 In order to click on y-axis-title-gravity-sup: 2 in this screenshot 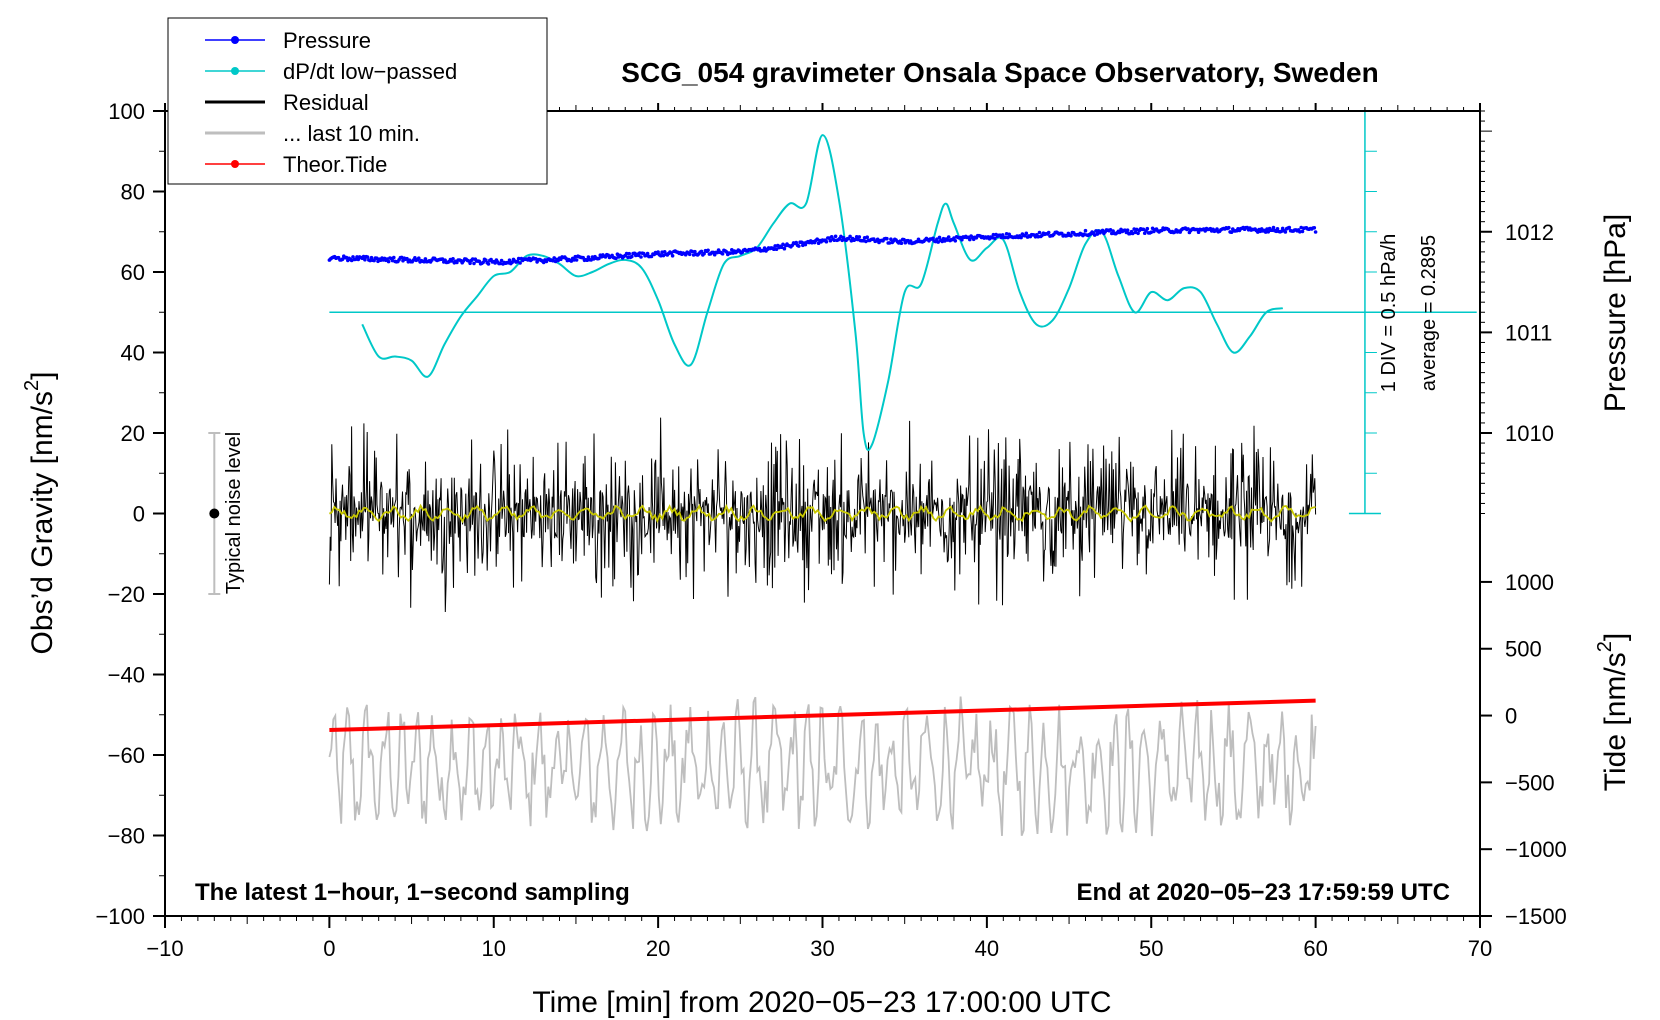, I will do `click(32, 385)`.